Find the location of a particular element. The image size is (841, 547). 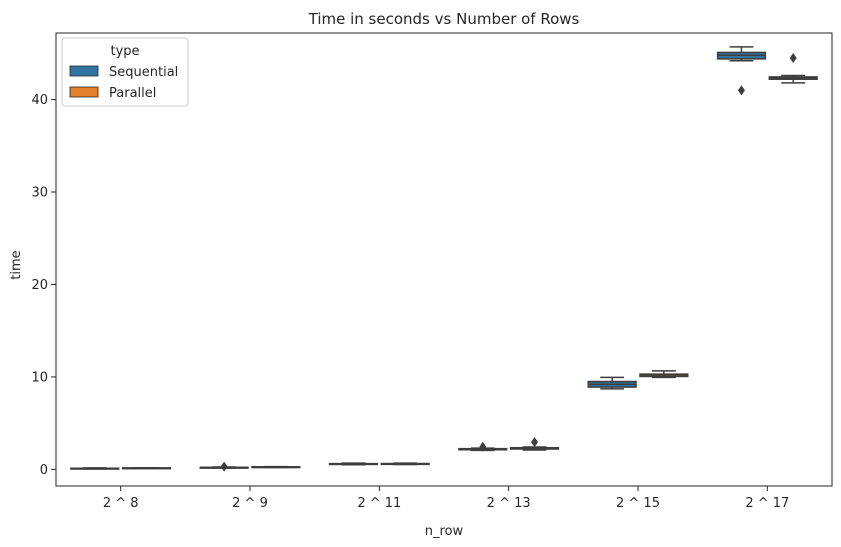

y-tick-label: 40 is located at coordinates (39, 100).